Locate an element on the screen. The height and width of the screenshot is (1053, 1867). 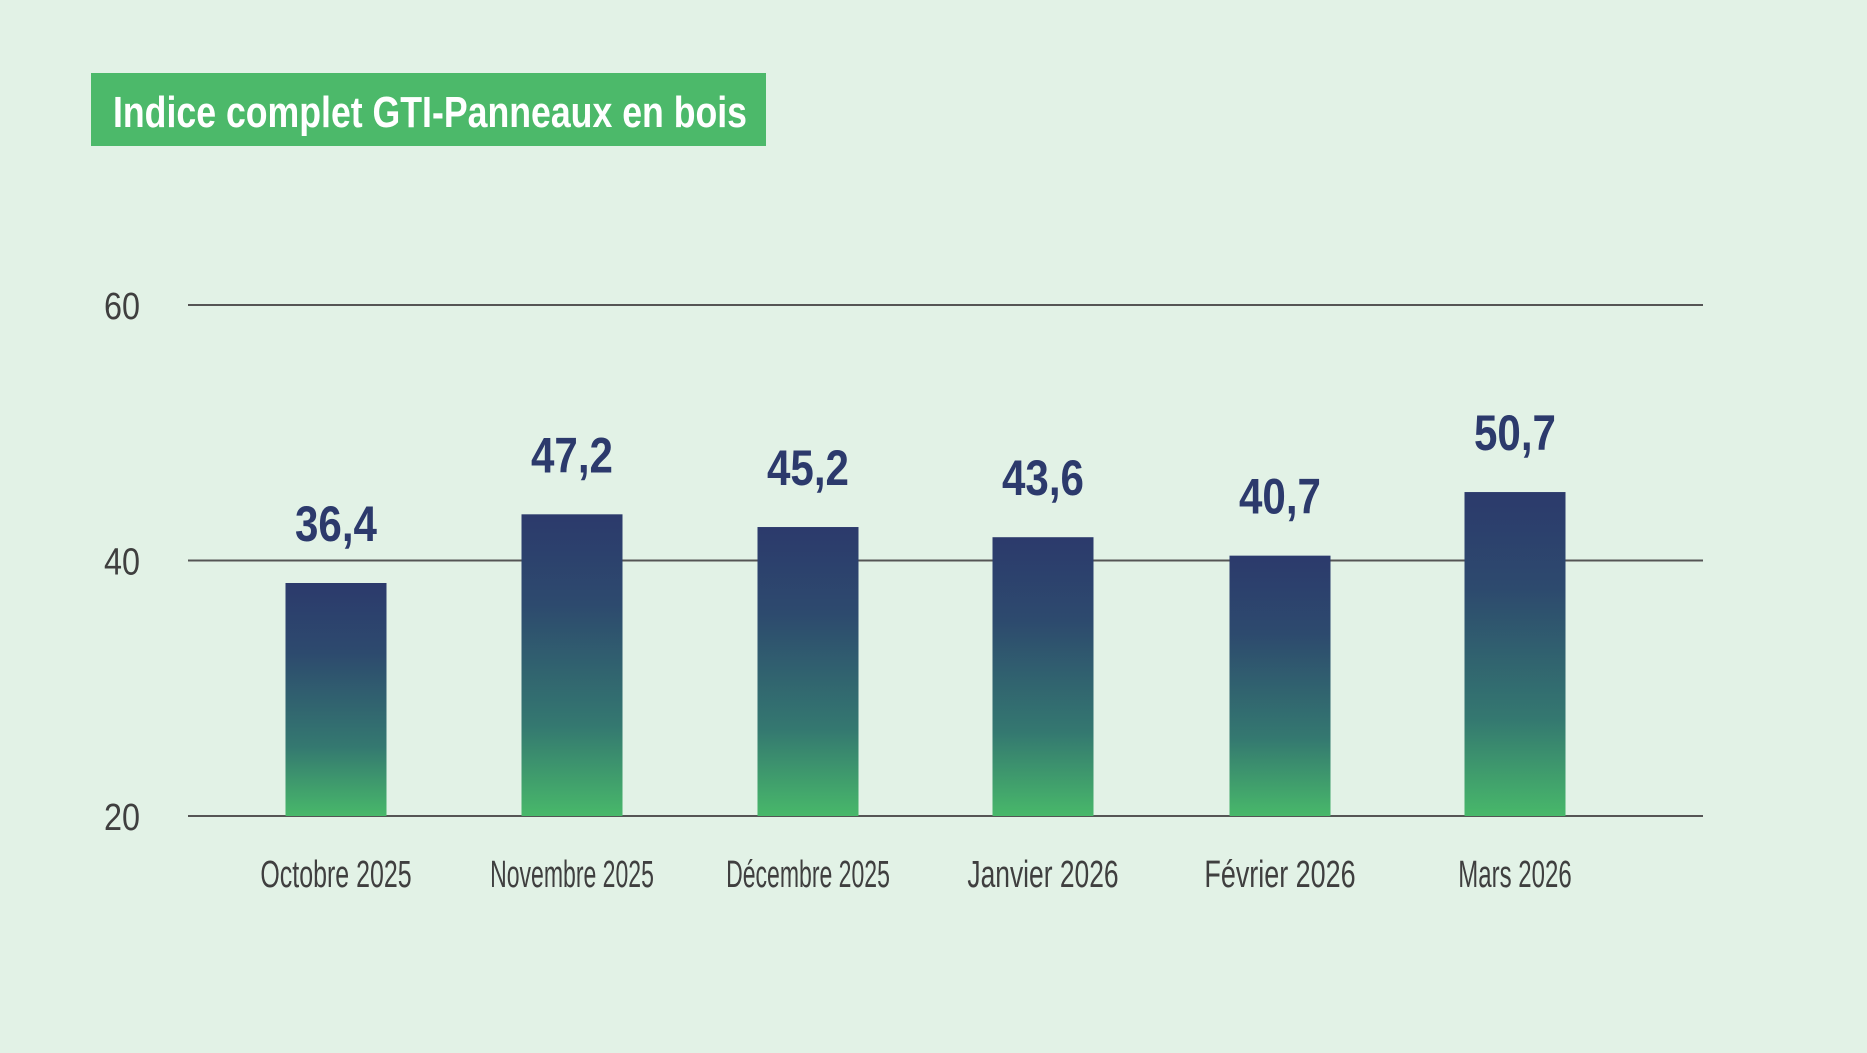
y-tick-label: 40 is located at coordinates (122, 563).